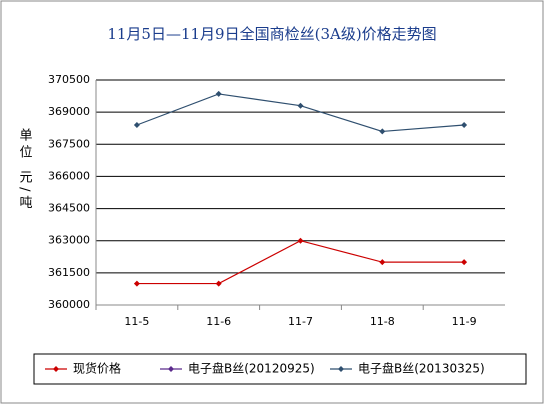 The width and height of the screenshot is (544, 404). I want to click on legend-label: 现货价格, so click(97, 368).